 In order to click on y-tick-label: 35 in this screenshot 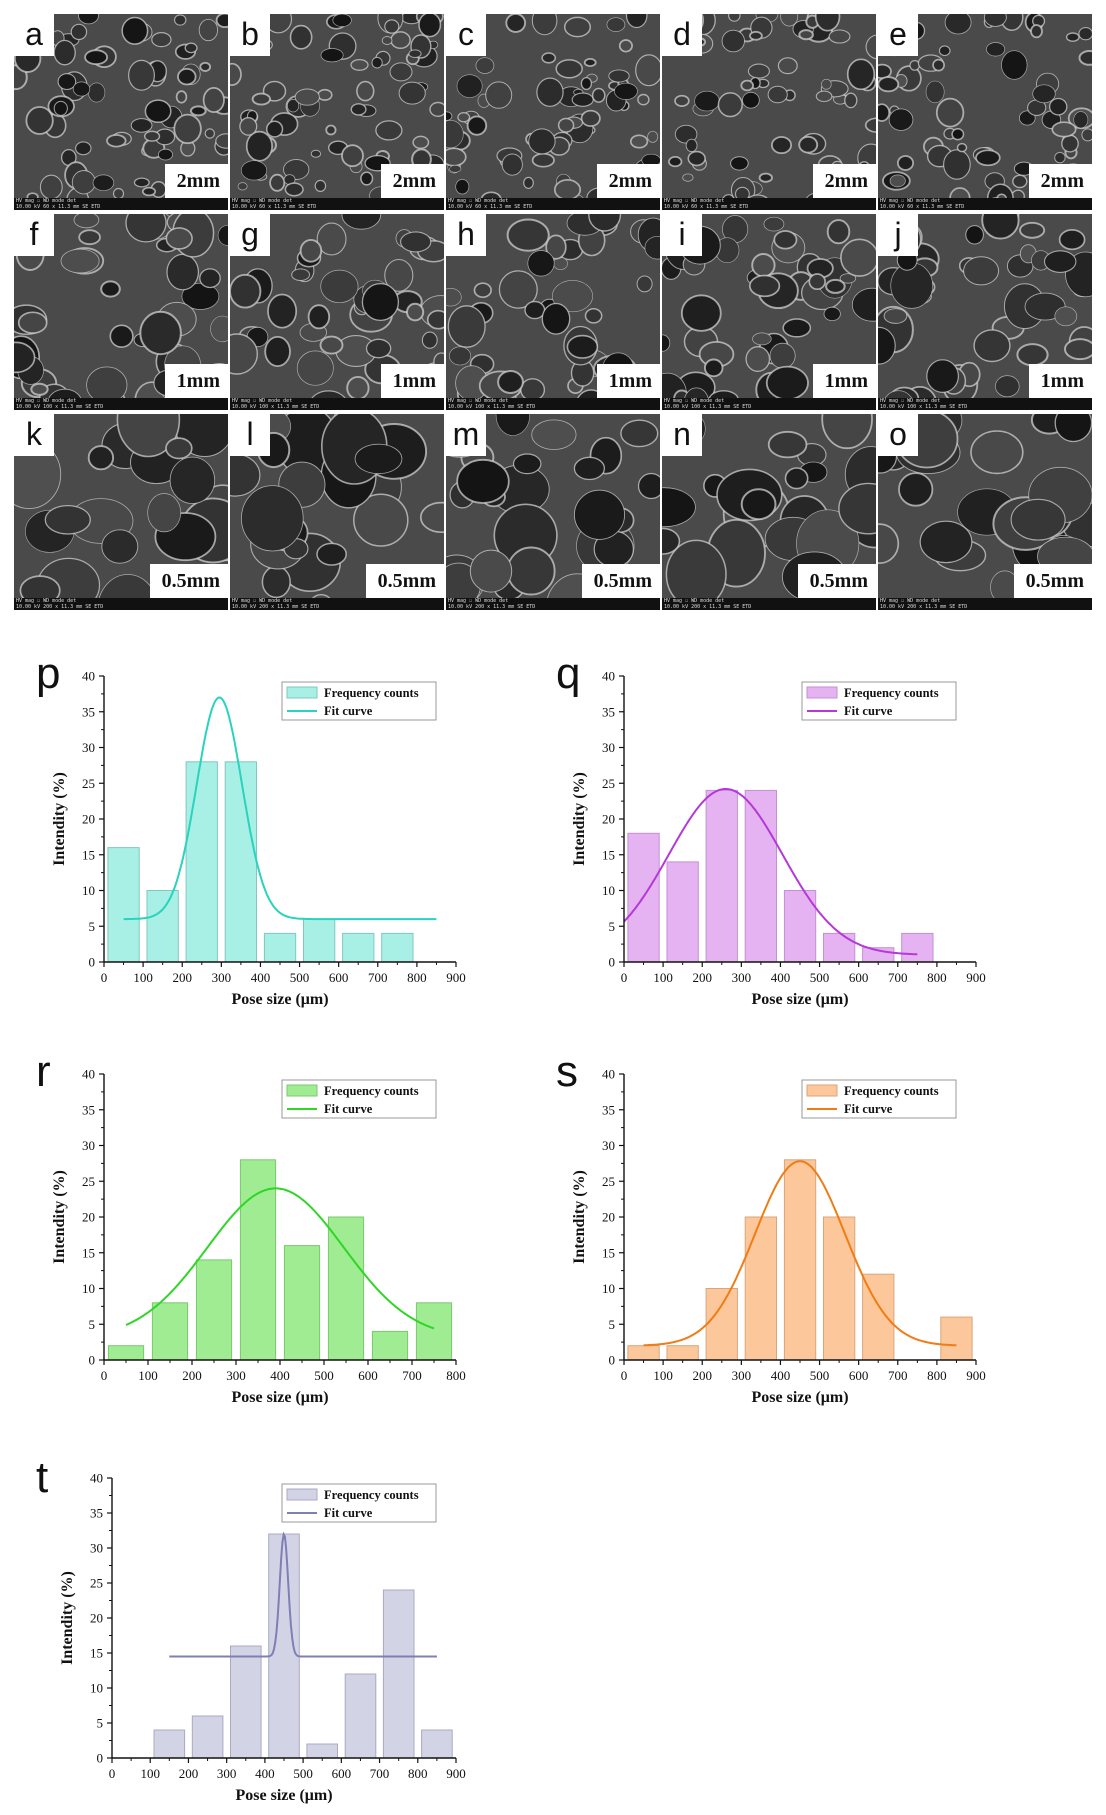, I will do `click(608, 1109)`.